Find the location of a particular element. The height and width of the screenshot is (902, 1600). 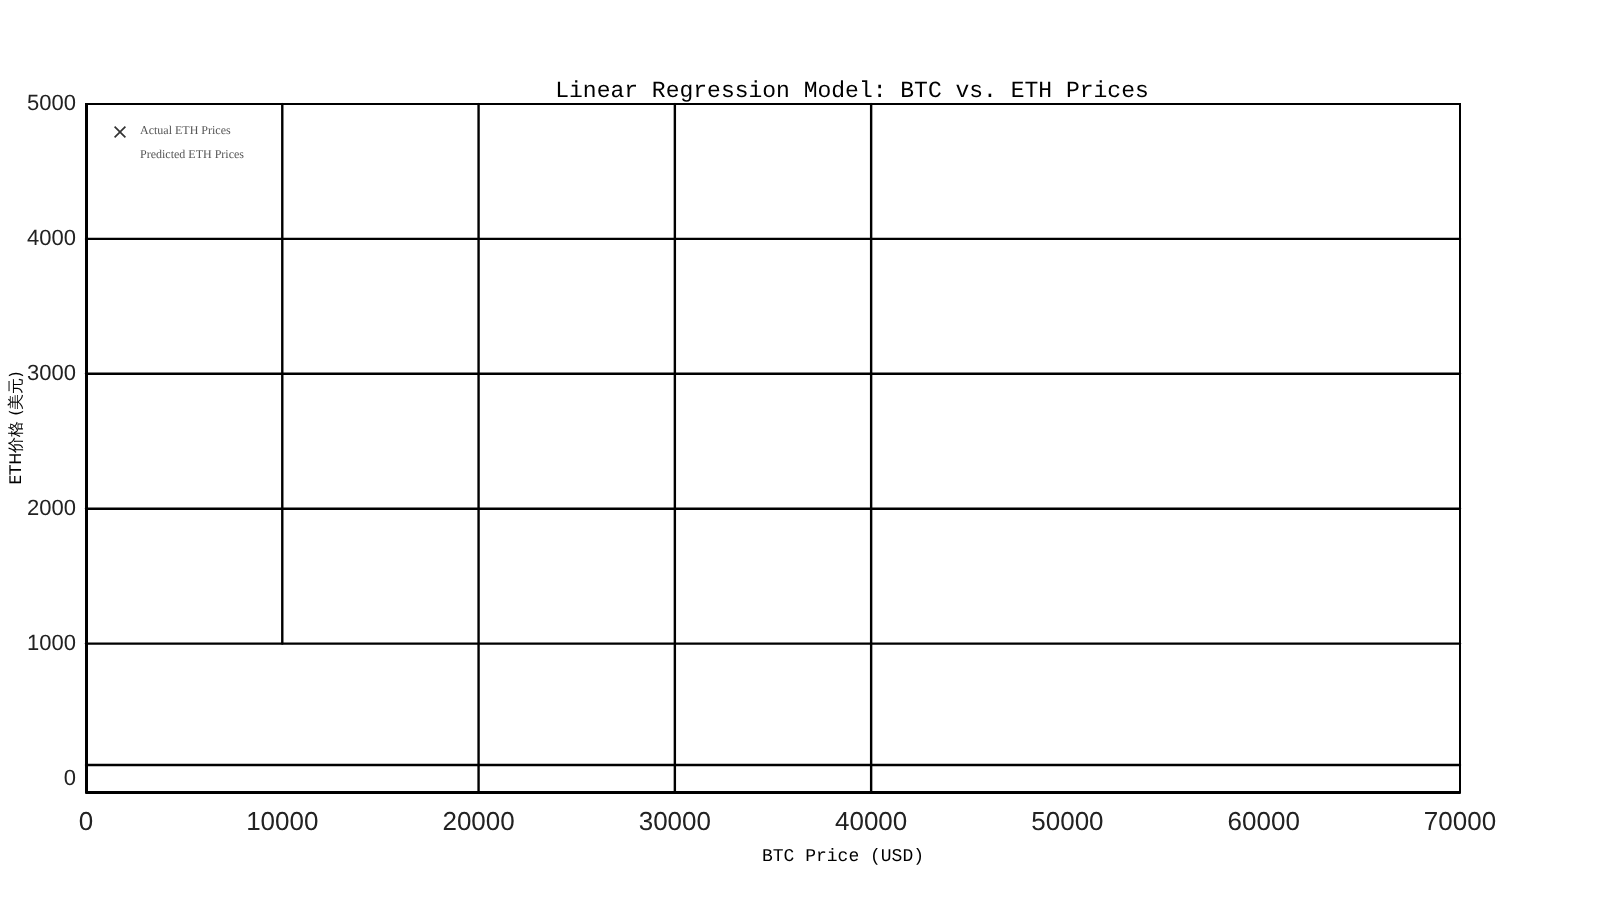

chart-title: Linear Regression Model: BTC vs. ETH Prices is located at coordinates (852, 92).